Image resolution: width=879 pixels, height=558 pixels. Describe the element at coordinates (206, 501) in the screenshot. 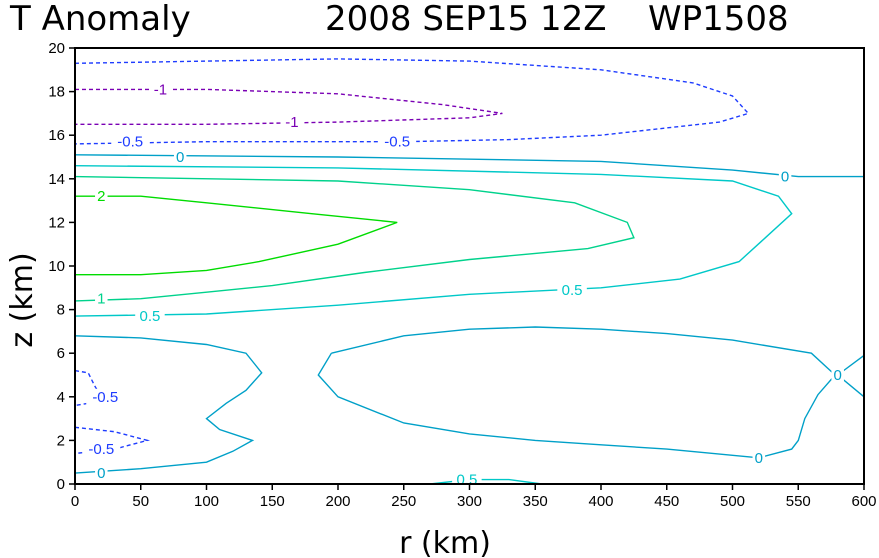

I see `x-tick-label: 100` at that location.